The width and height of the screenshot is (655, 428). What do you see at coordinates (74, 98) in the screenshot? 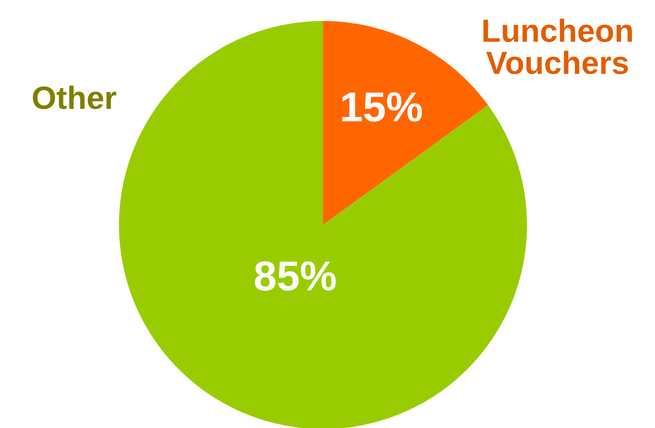
I see `slice-label: Other` at bounding box center [74, 98].